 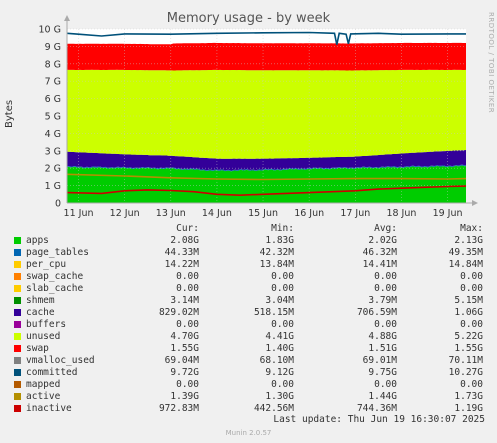 I want to click on legend-max-value: 1.06G, so click(x=468, y=312).